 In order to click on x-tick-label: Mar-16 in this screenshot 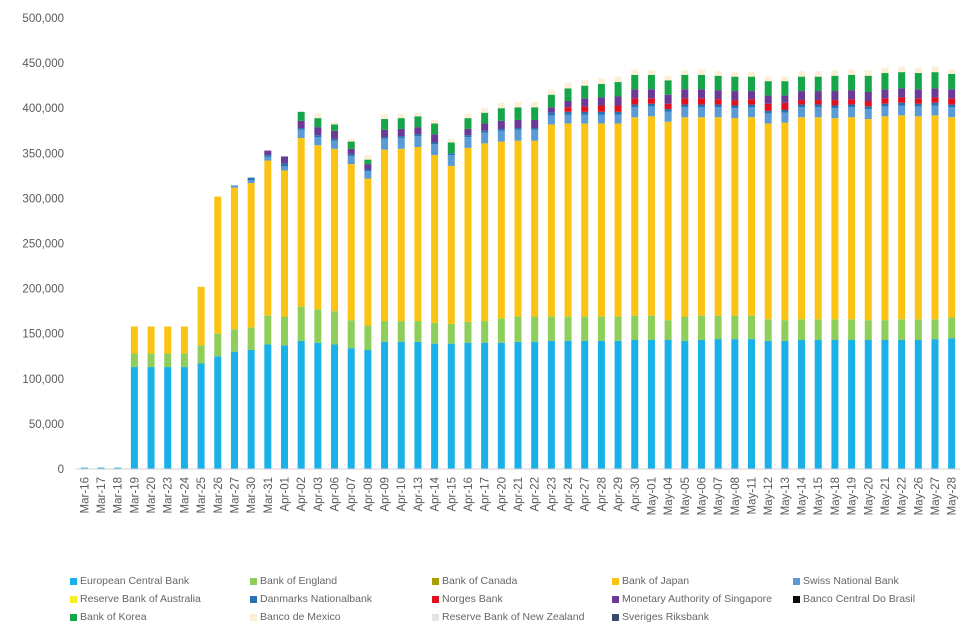, I will do `click(85, 495)`.